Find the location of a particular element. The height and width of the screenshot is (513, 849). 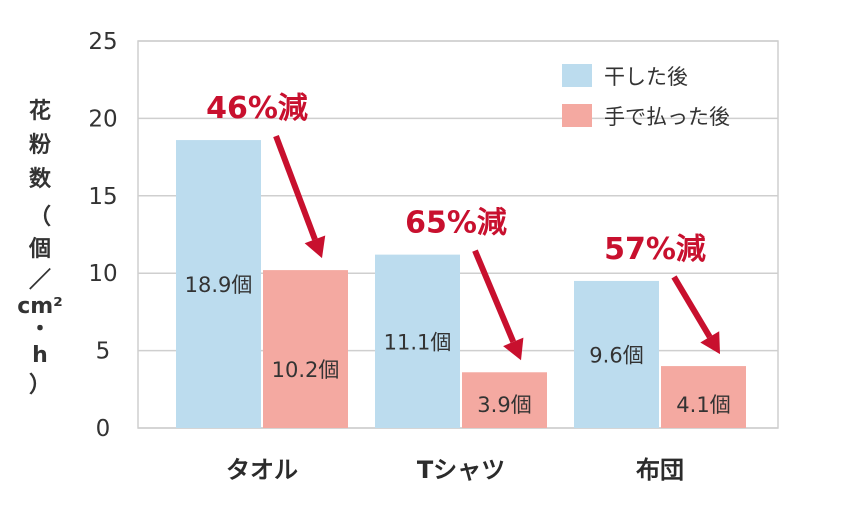

y-label-char: h is located at coordinates (40, 355).